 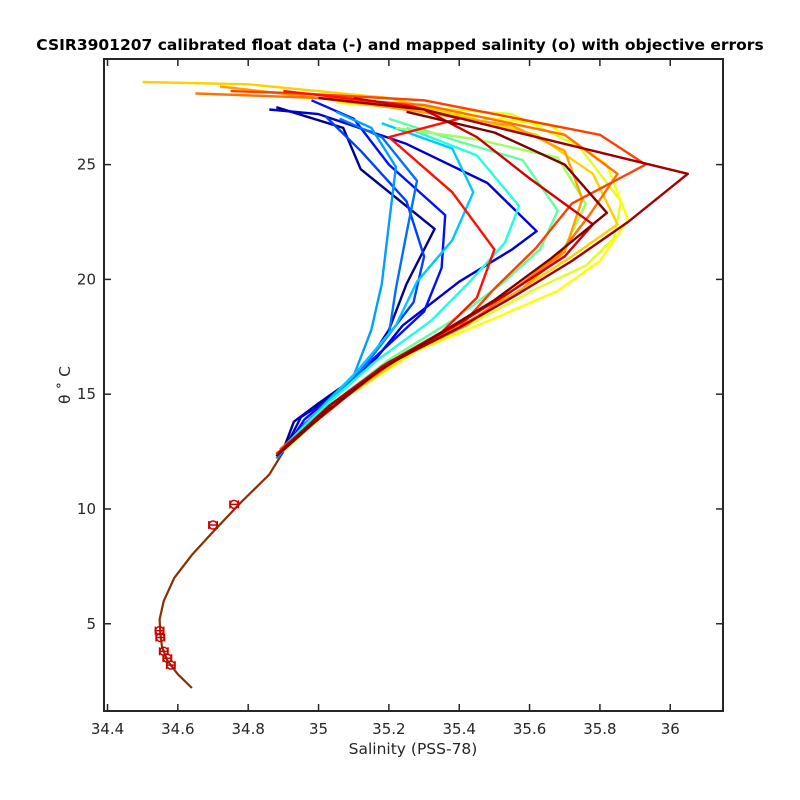 I want to click on x-tick-label: 34.8, so click(x=247, y=729).